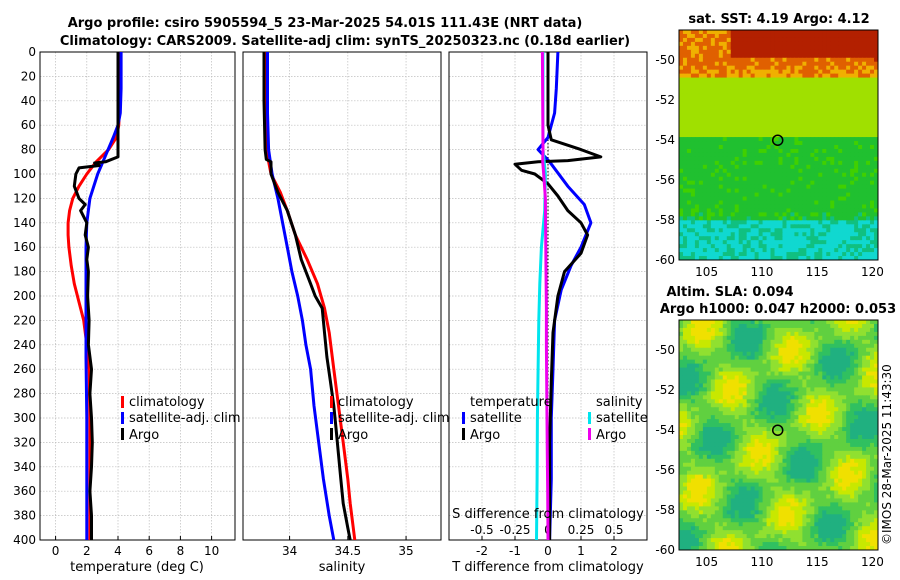  I want to click on series-line-t-argo, so click(558, 296).